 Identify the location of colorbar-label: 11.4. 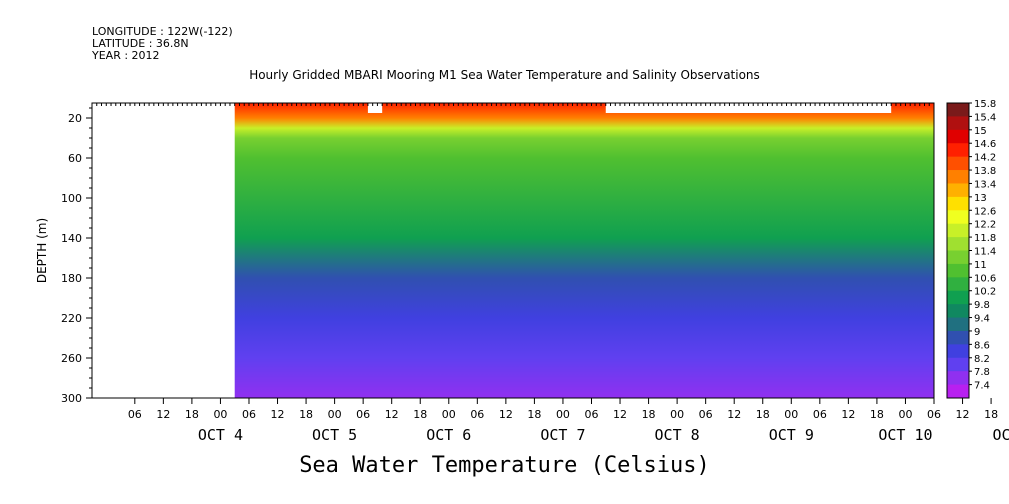
(985, 252).